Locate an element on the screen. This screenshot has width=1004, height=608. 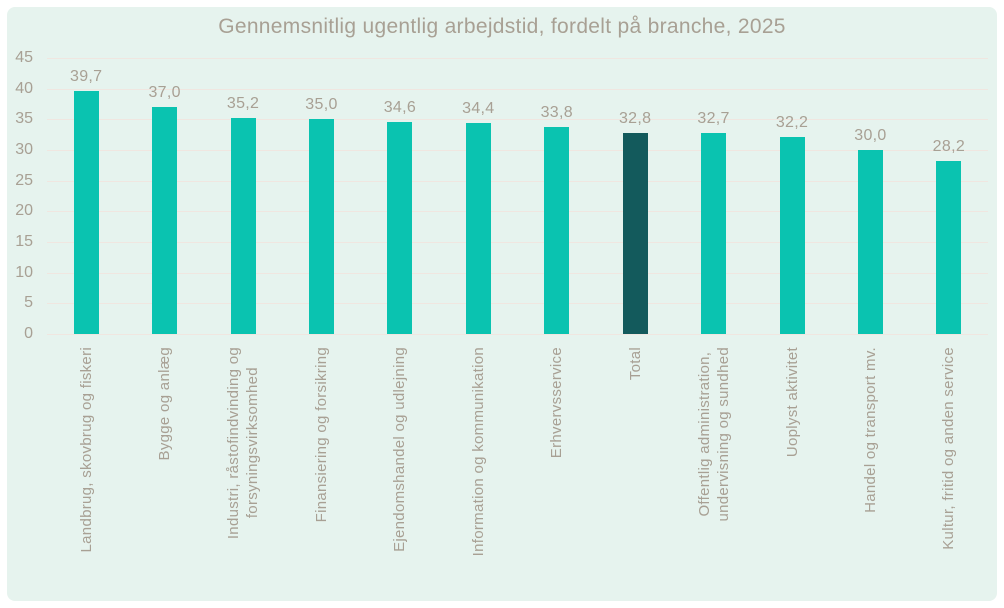
y-axis-tick-label: 45 is located at coordinates (24, 57).